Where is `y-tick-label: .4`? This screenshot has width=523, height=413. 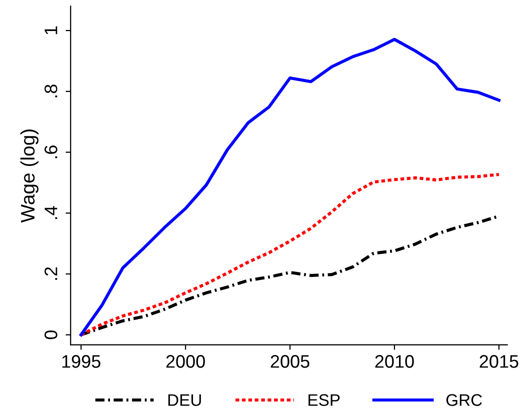 y-tick-label: .4 is located at coordinates (51, 212).